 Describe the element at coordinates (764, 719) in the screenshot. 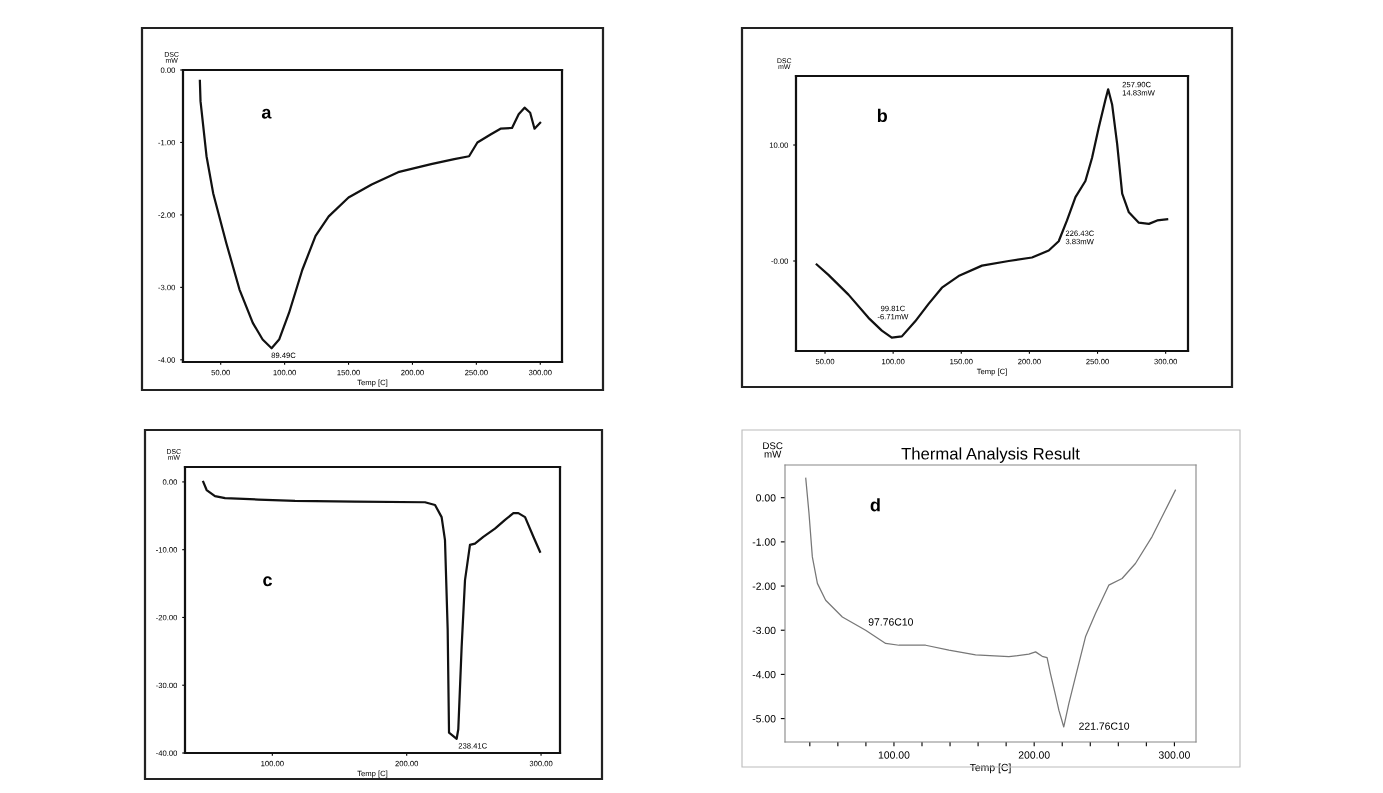

I see `y-tick-label: -5.00` at that location.